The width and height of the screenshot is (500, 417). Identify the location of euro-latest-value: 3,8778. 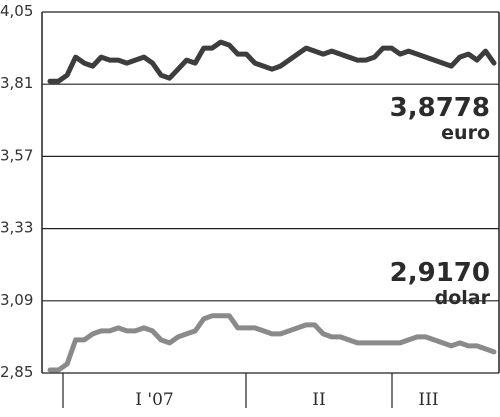
(440, 108).